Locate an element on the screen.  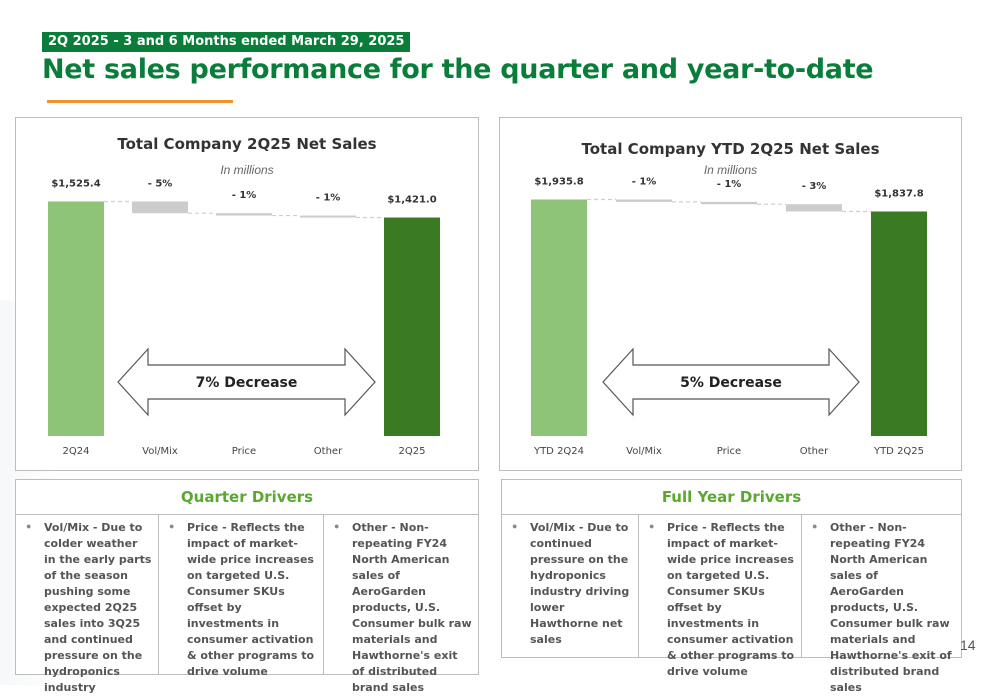
data-label: $1,421.0 is located at coordinates (411, 200).